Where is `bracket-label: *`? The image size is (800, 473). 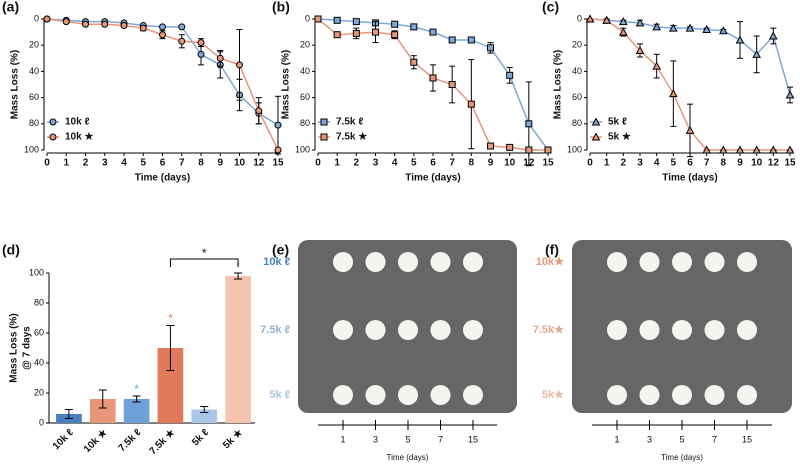
bracket-label: * is located at coordinates (204, 253).